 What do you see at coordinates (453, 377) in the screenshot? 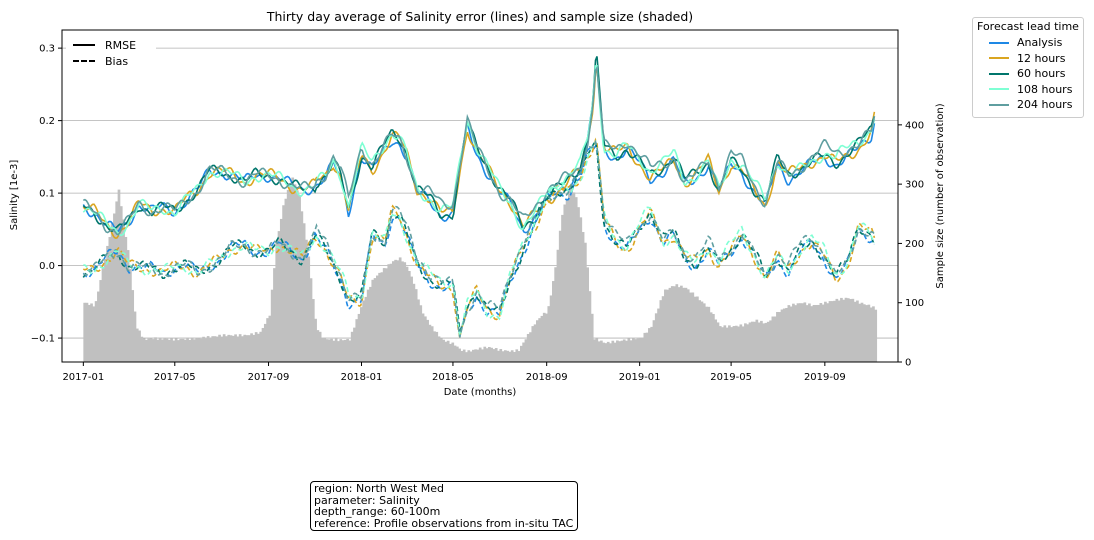
I see `x-tick-label: 2018-05` at bounding box center [453, 377].